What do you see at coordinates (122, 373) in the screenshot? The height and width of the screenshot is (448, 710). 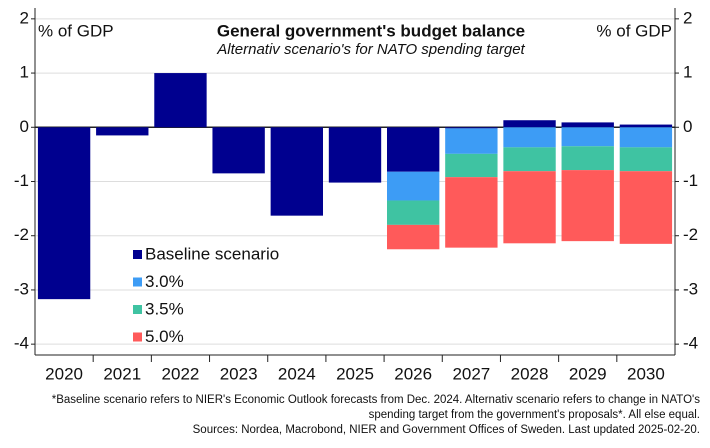 I see `x-tick-label: 2021` at bounding box center [122, 373].